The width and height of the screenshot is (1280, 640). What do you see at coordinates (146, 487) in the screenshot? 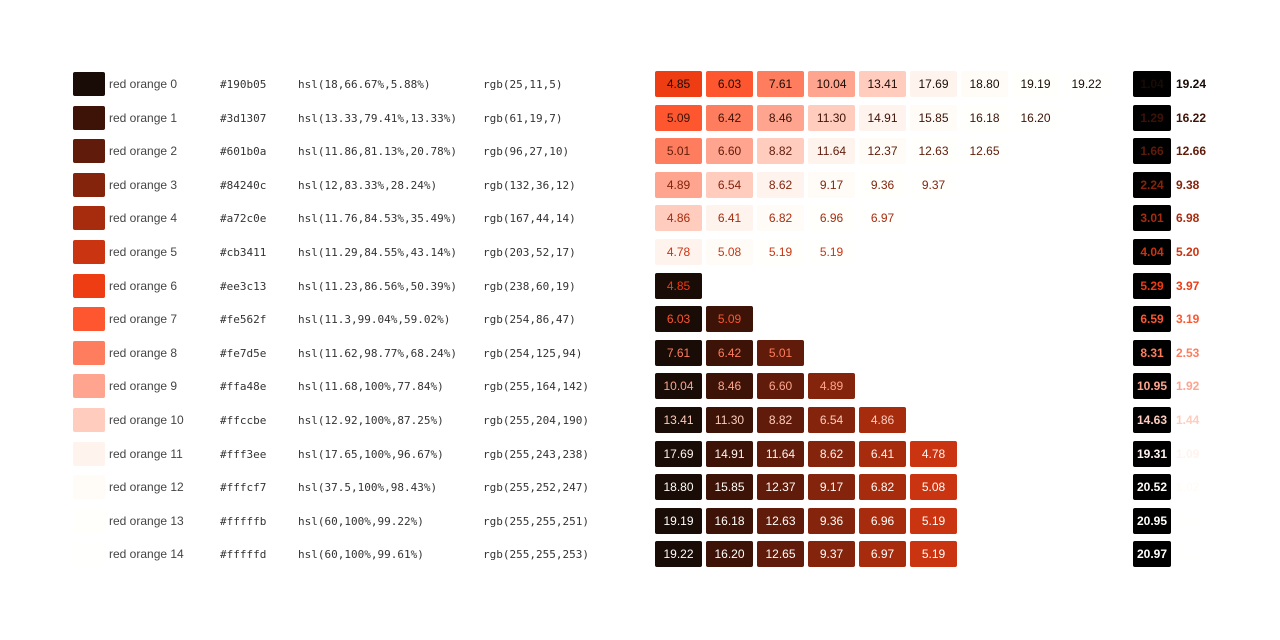
I see `color-name: red orange 12` at bounding box center [146, 487].